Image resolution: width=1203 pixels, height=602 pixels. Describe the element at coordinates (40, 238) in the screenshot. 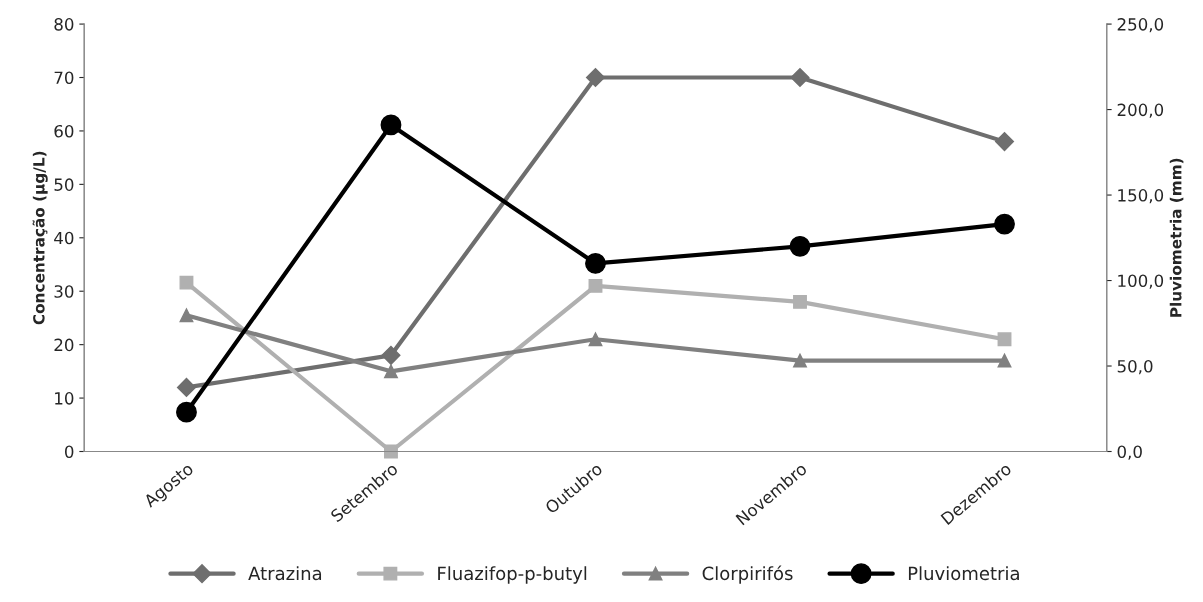

I see `y-axis-title: Concentração (µg/L)` at that location.